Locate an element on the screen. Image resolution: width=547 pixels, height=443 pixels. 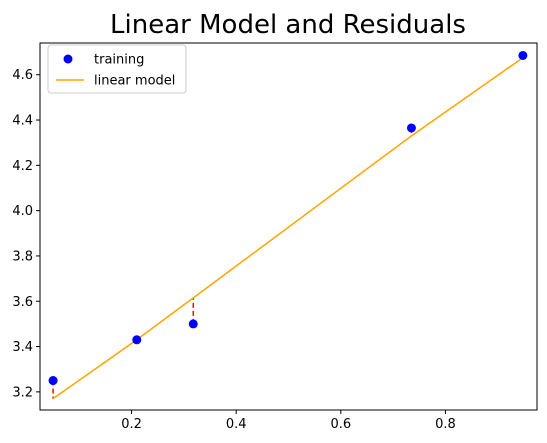
x-axis: 0.2 0.4 0.6 0.8 is located at coordinates (288, 421).